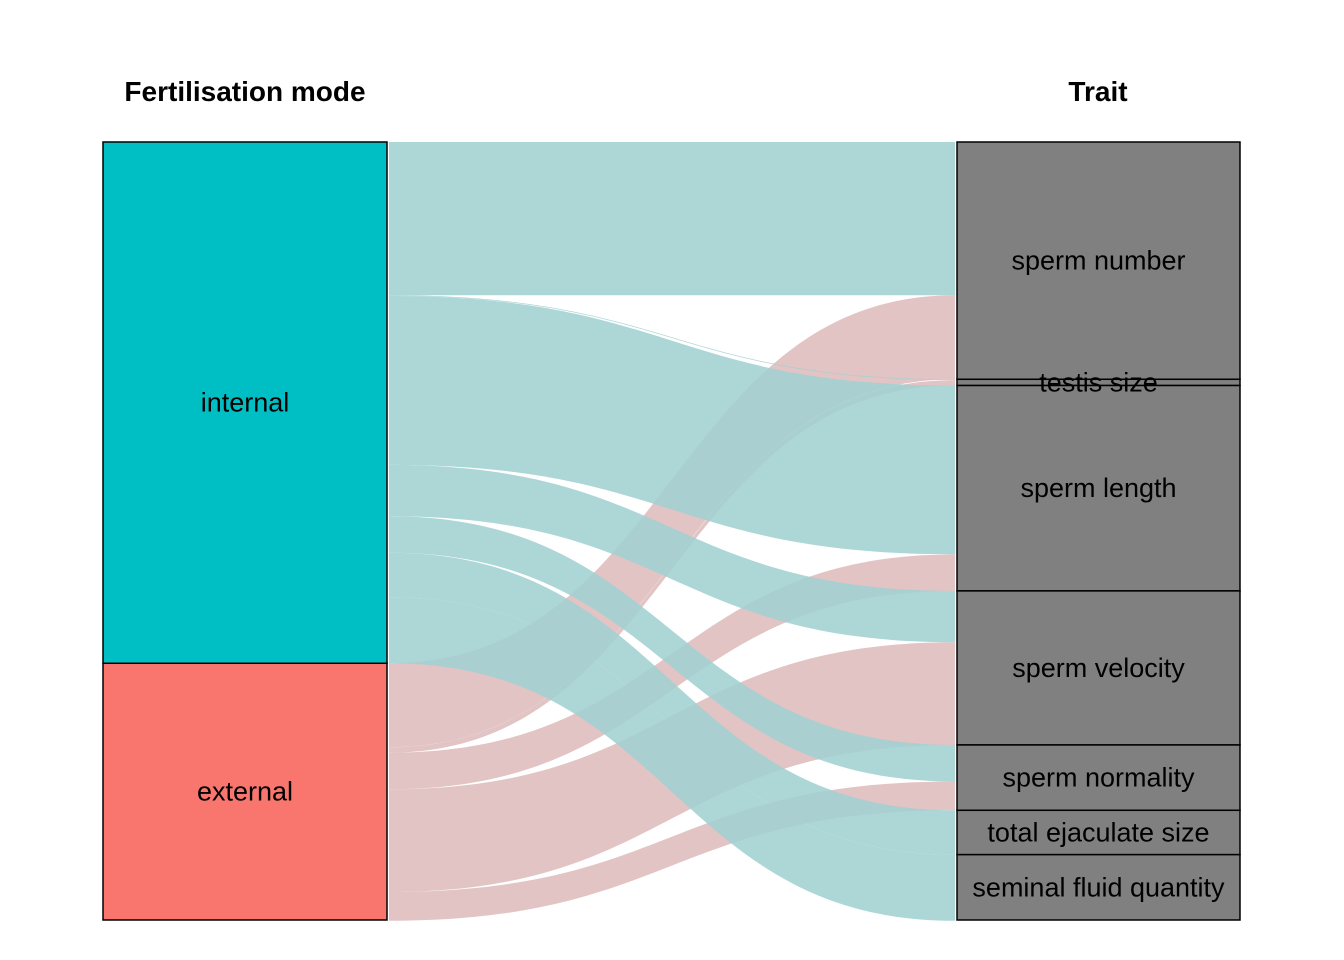  I want to click on flow-internal-to-seminal-fluid-quantity, so click(672, 759).